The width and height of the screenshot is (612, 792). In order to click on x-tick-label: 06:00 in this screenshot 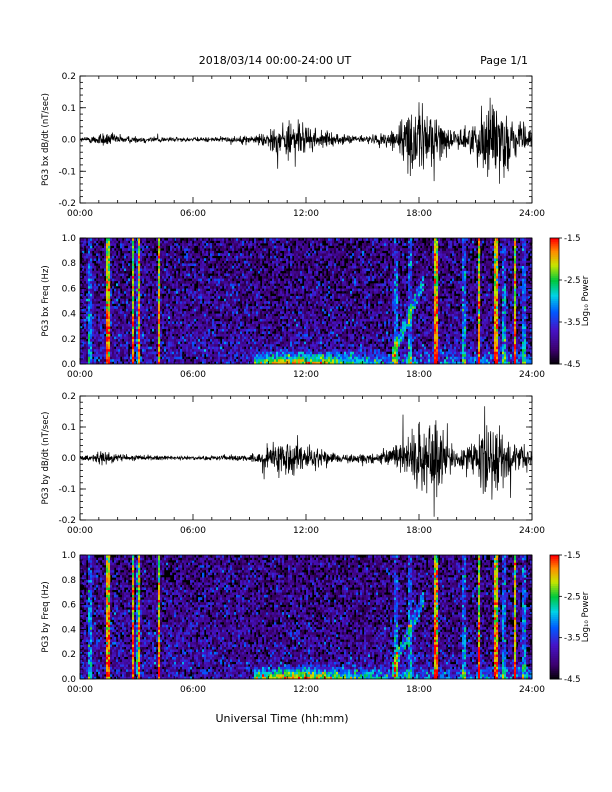, I will do `click(193, 214)`.